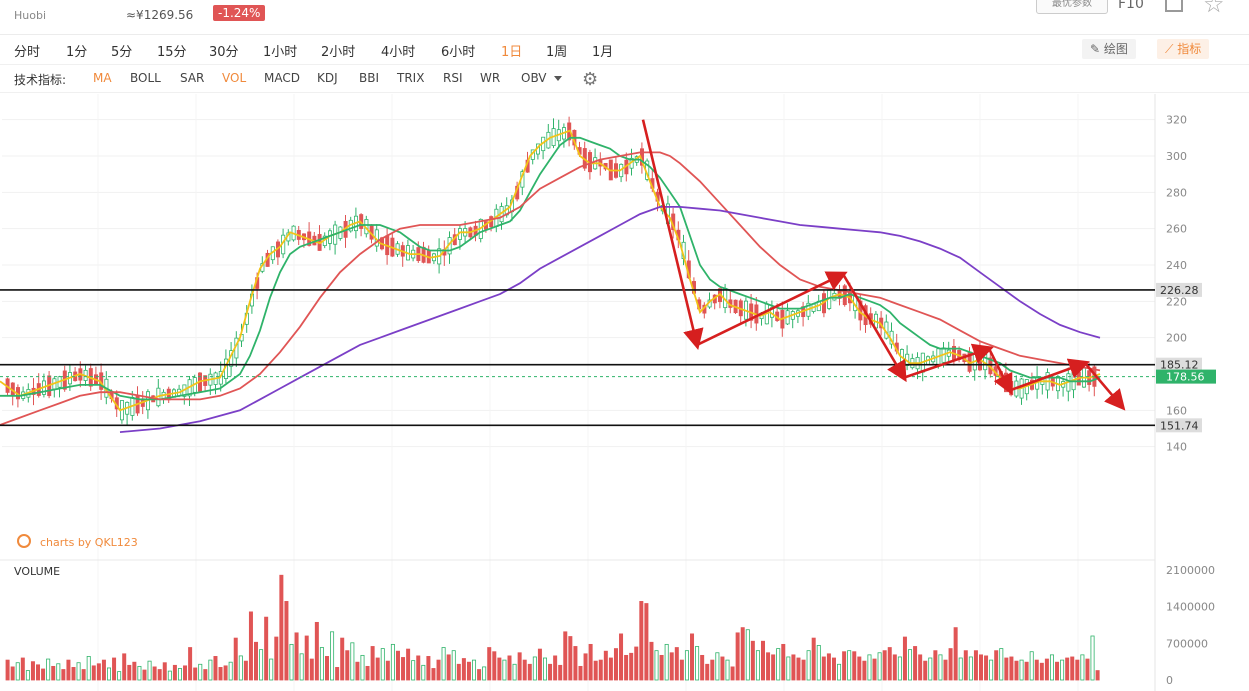  What do you see at coordinates (557, 52) in the screenshot?
I see `timeframe-10: 1周` at bounding box center [557, 52].